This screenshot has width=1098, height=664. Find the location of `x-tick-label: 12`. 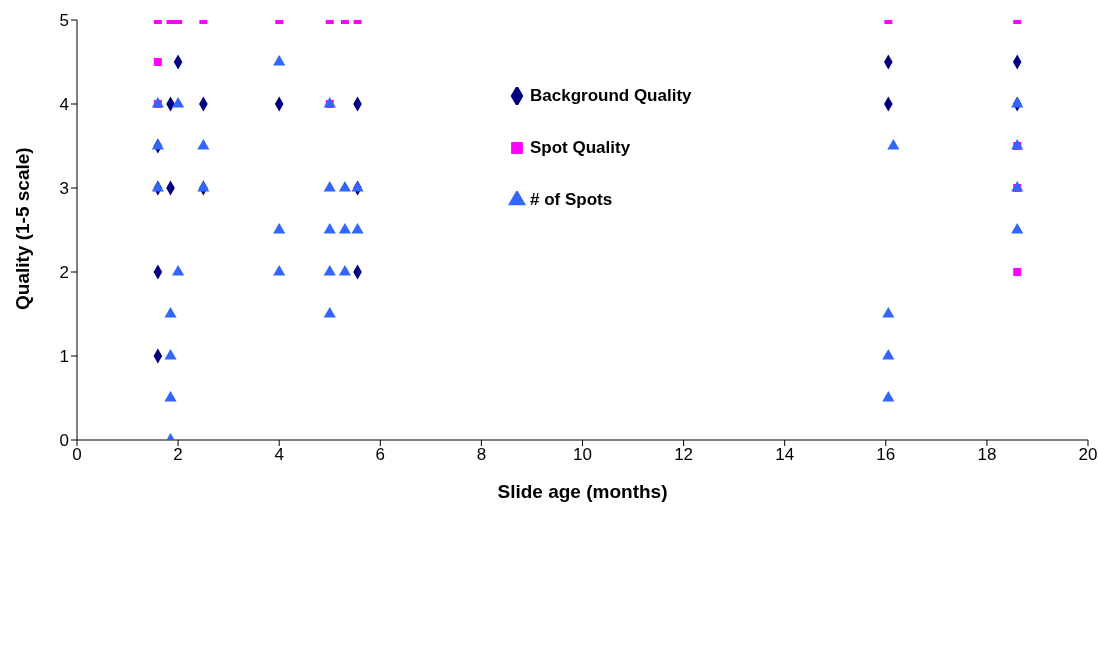

x-tick-label: 12 is located at coordinates (684, 455).